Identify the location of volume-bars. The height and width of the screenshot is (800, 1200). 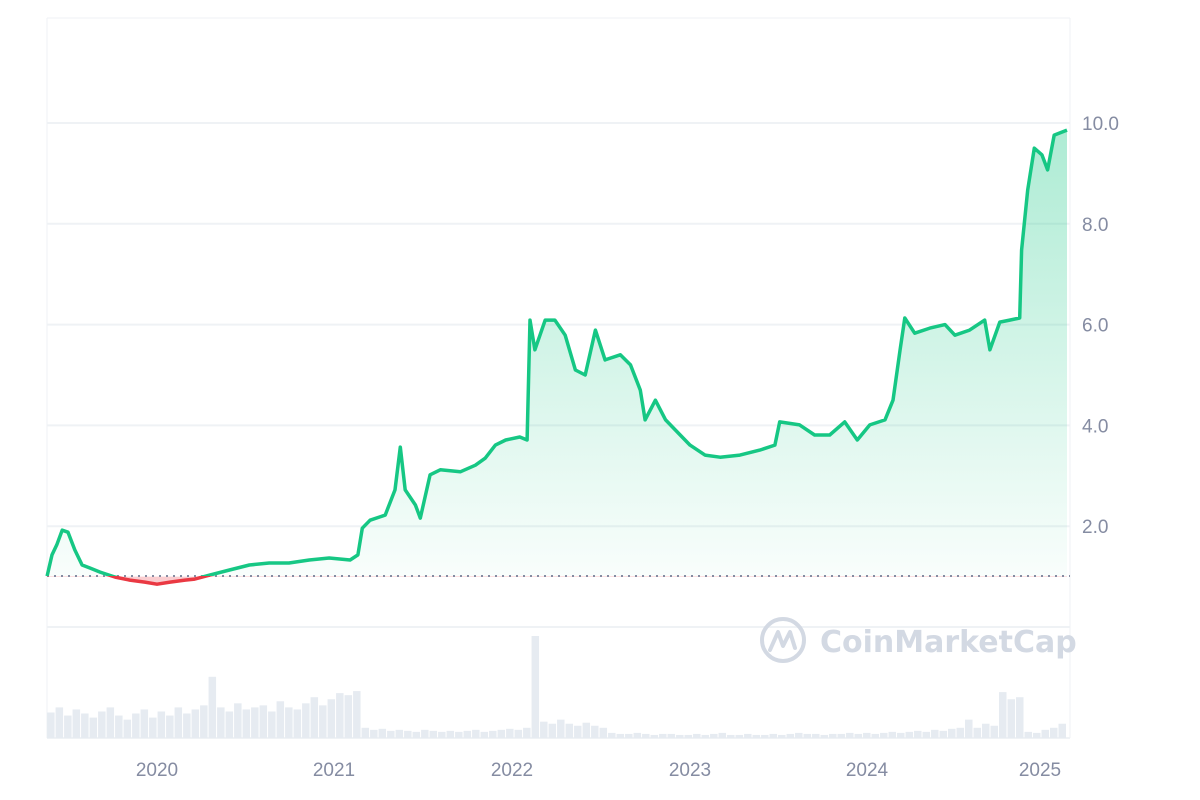
(557, 687).